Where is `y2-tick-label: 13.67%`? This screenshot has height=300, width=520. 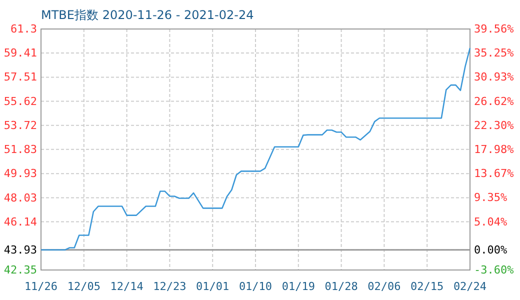 y2-tick-label: 13.67% is located at coordinates (494, 173).